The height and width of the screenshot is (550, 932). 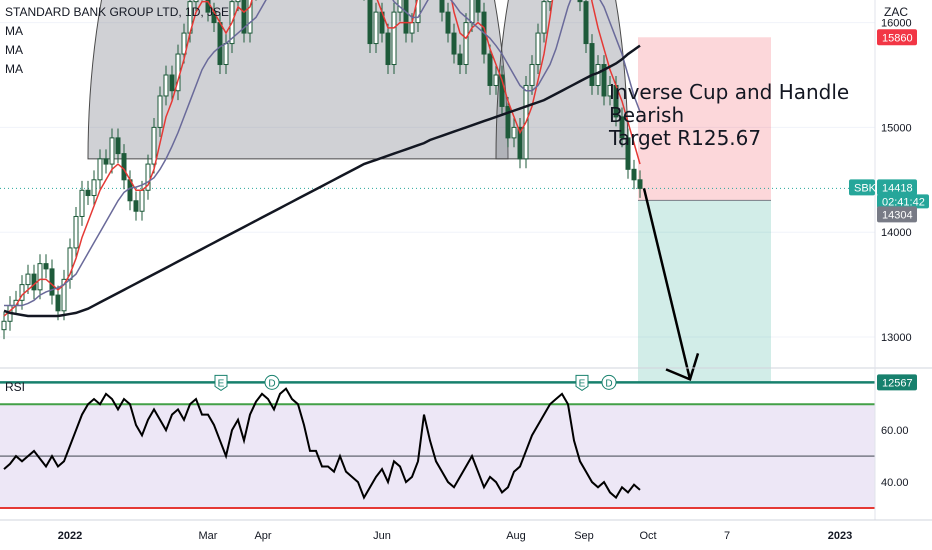 What do you see at coordinates (727, 536) in the screenshot?
I see `time-tick-label: 7` at bounding box center [727, 536].